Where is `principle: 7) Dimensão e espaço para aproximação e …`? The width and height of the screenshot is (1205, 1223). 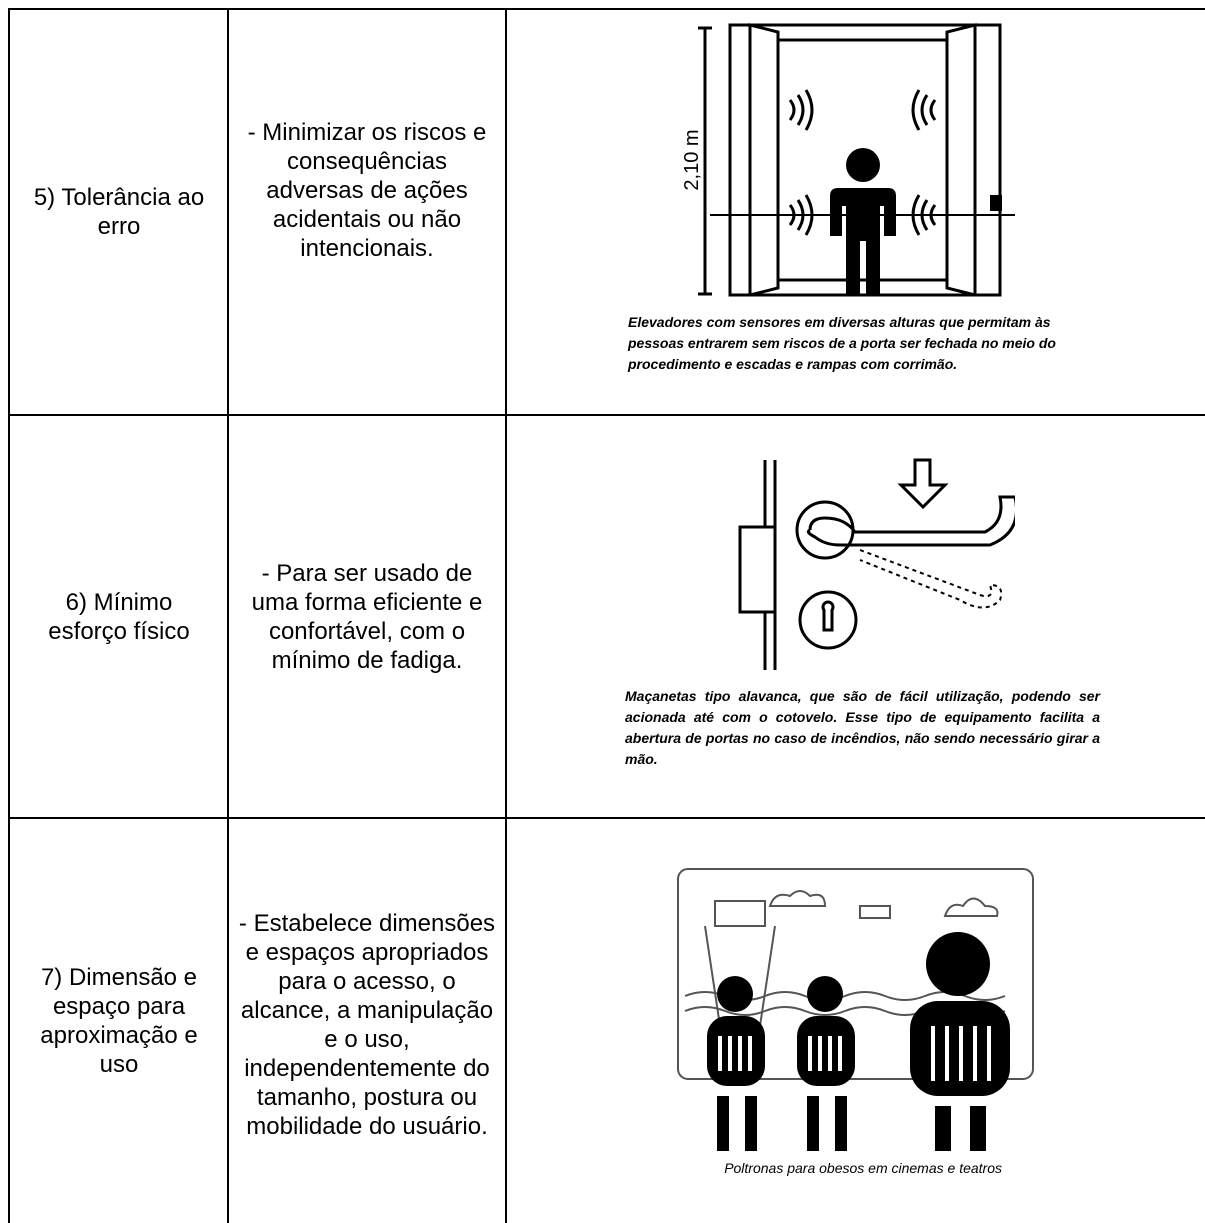 principle: 7) Dimensão e espaço para aproximação e … is located at coordinates (119, 1021).